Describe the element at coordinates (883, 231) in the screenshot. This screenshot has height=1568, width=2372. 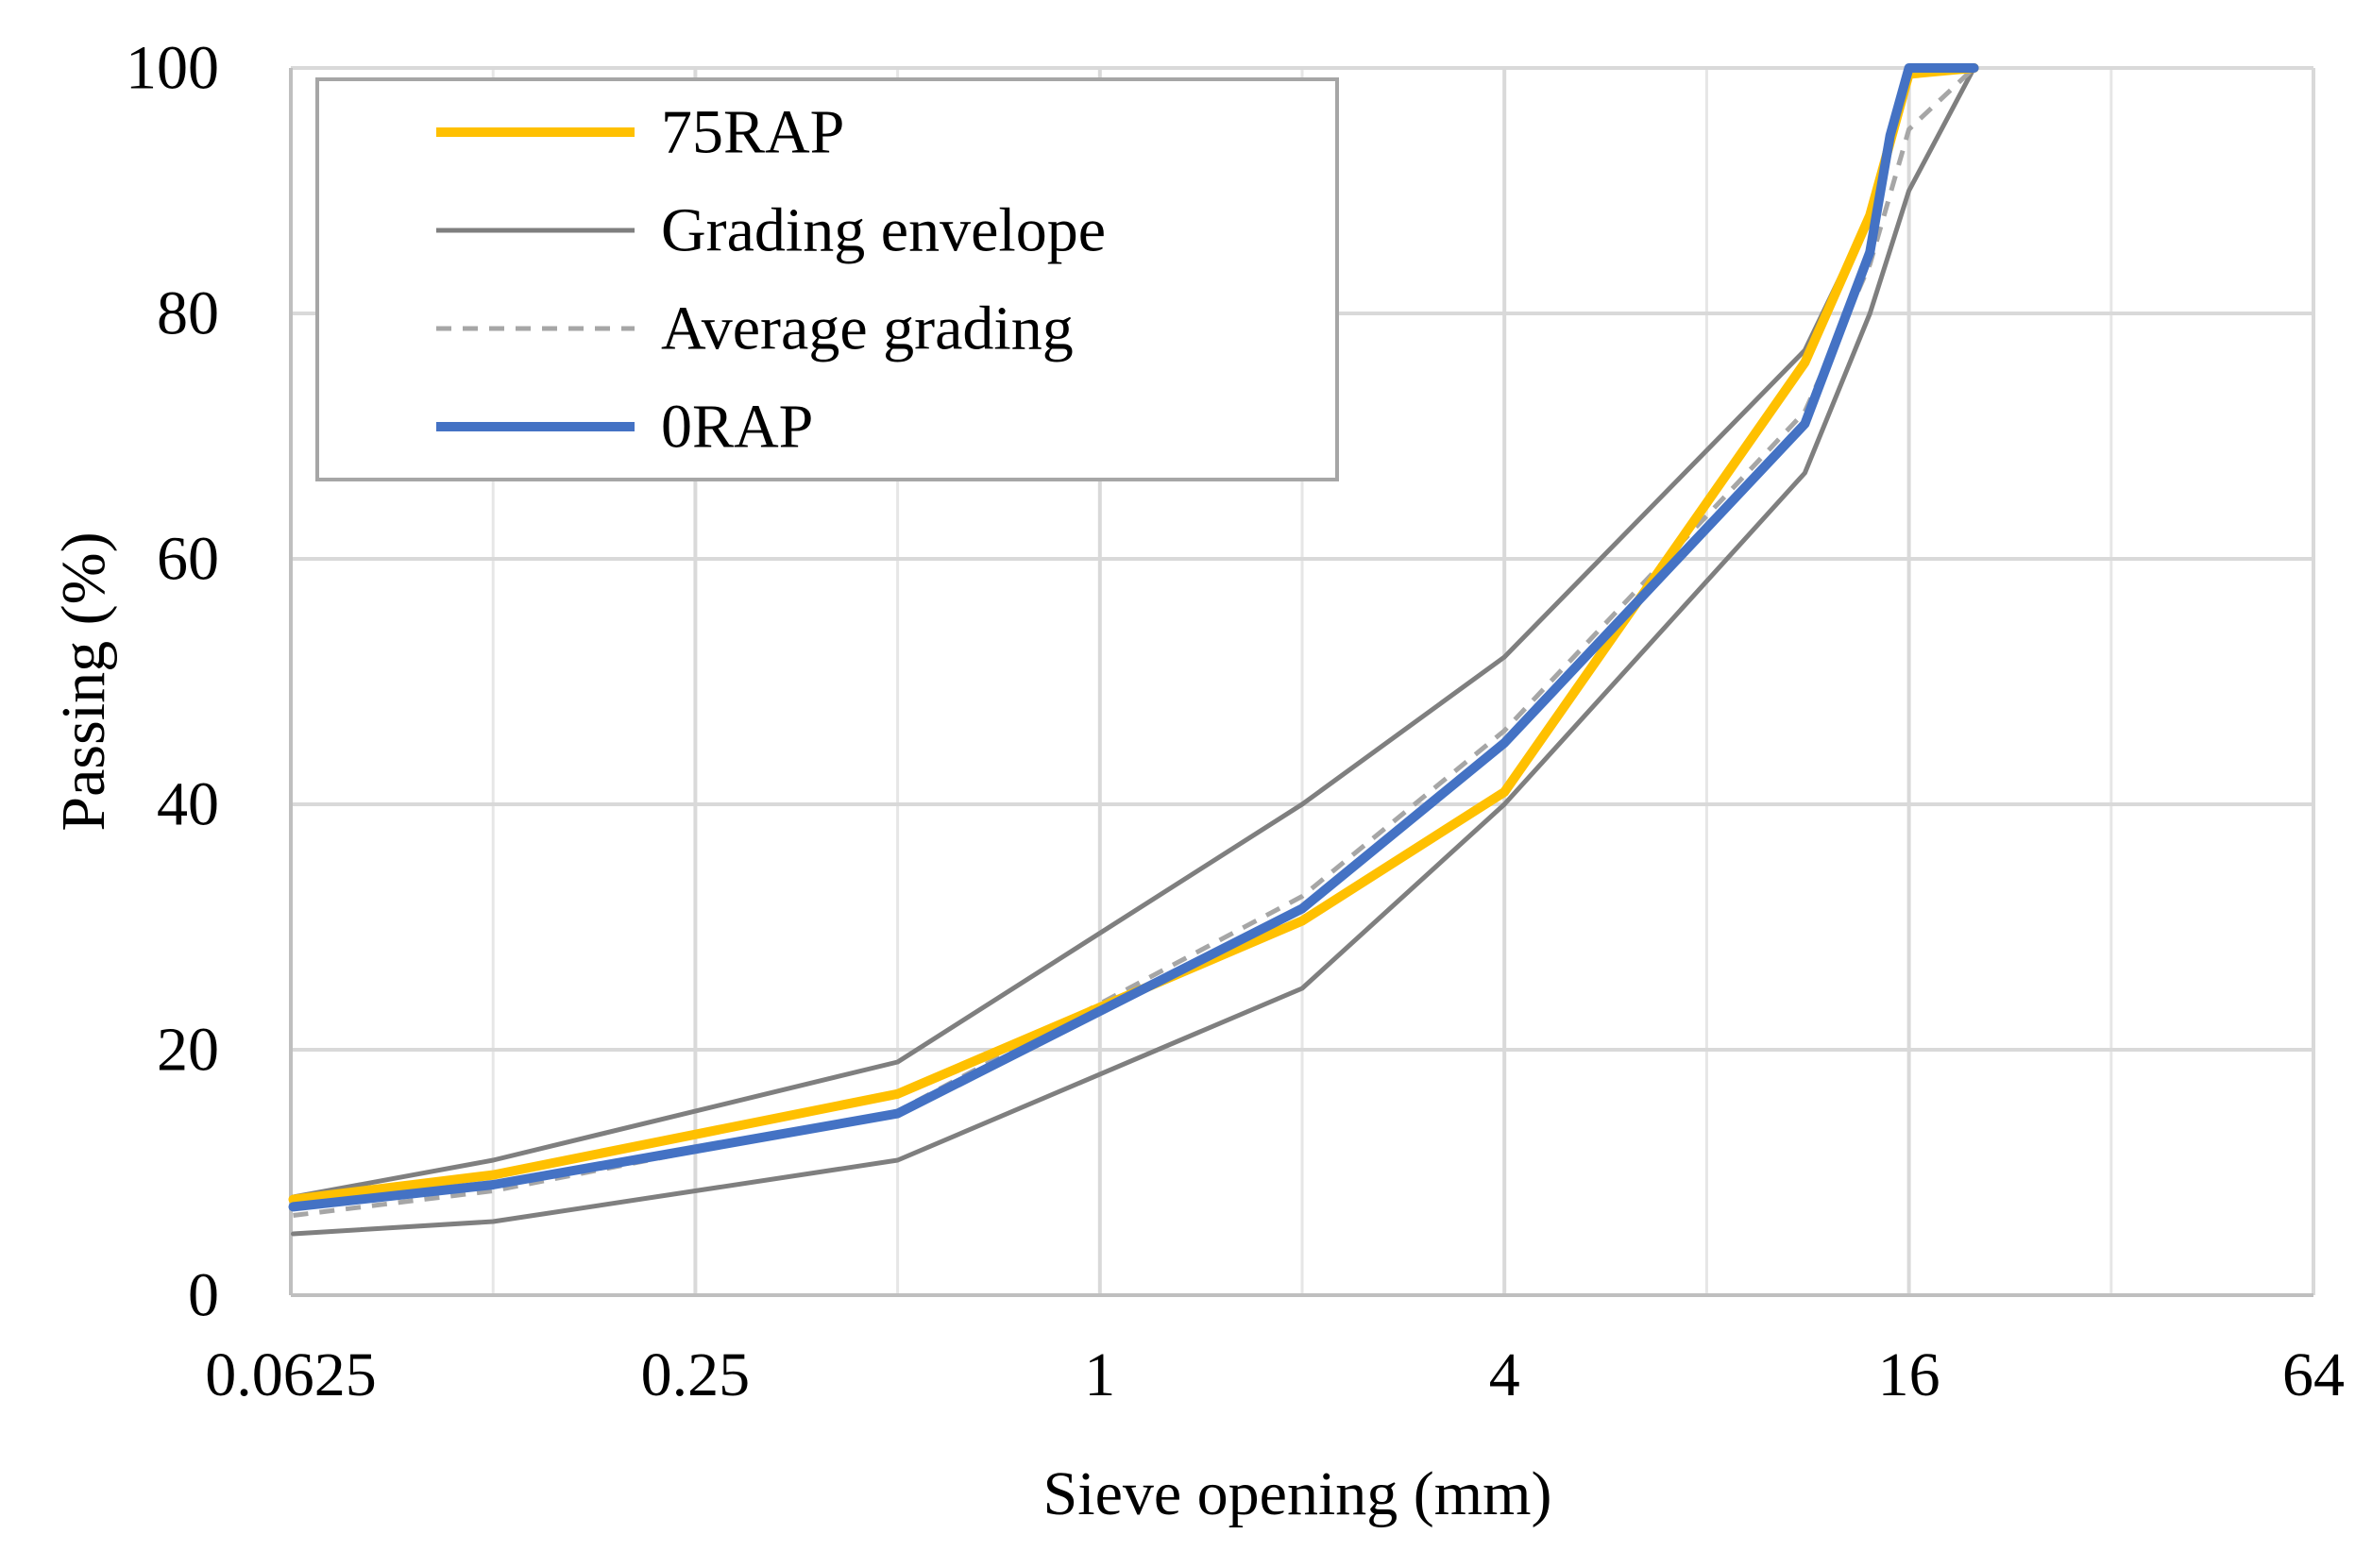
I see `legend-label: Grading envelope` at that location.